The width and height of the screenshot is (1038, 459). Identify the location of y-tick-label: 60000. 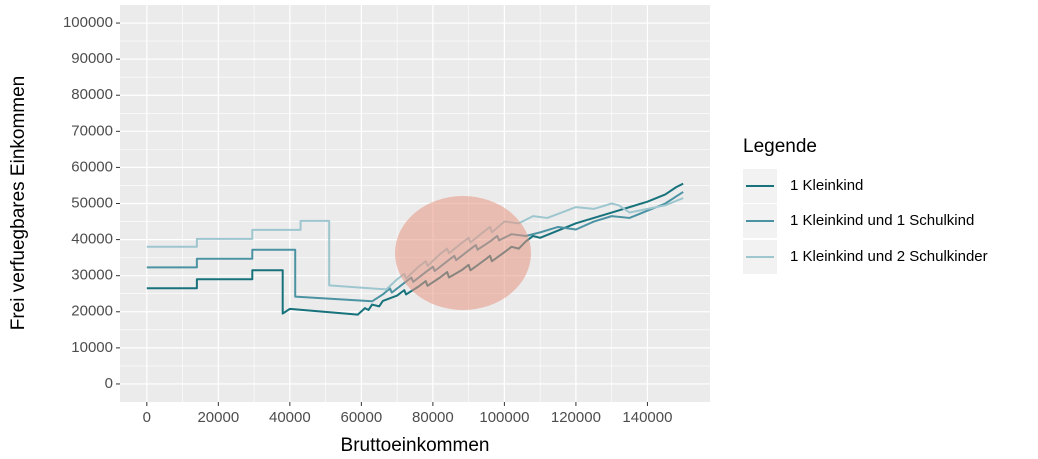
(92, 166).